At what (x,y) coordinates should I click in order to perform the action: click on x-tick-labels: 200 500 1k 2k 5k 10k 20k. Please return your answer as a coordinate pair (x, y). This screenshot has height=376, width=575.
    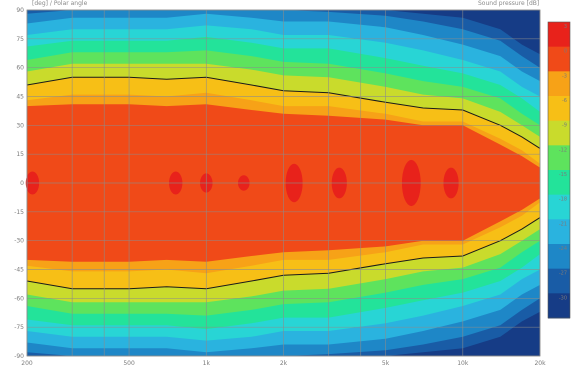
    Looking at the image, I should click on (283, 363).